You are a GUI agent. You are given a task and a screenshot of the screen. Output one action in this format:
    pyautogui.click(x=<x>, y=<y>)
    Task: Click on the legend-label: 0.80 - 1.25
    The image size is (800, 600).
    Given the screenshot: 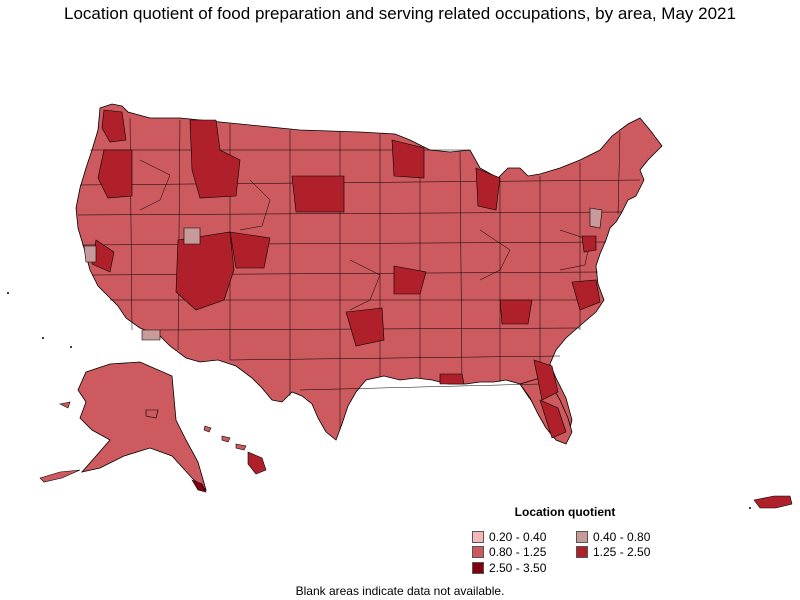 What is the action you would take?
    pyautogui.click(x=518, y=552)
    